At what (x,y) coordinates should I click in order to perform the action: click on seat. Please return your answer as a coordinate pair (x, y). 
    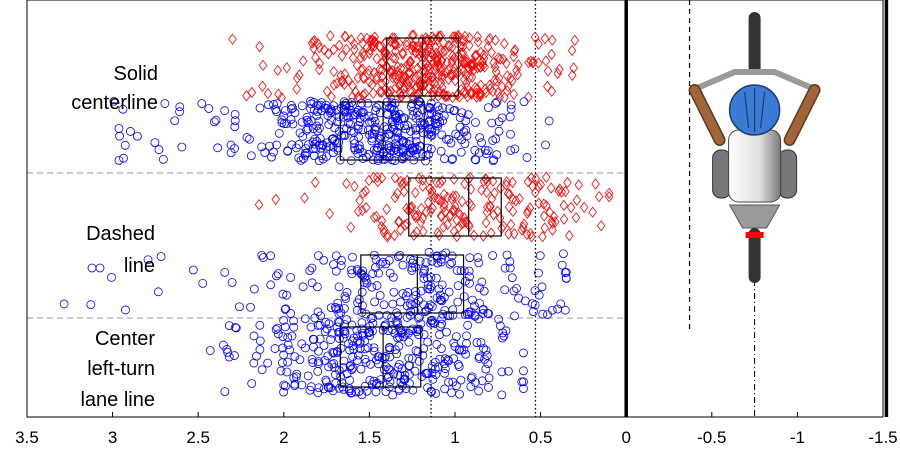
    Looking at the image, I should click on (754, 216).